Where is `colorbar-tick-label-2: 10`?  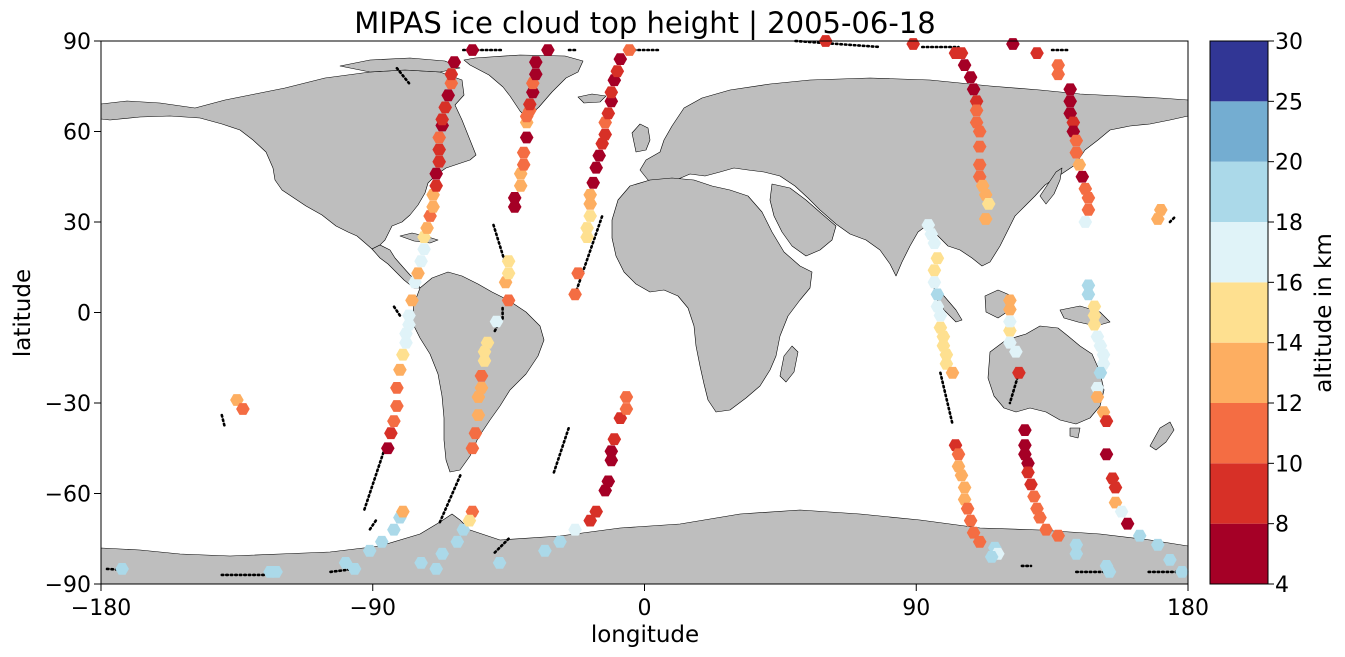 colorbar-tick-label-2: 10 is located at coordinates (1289, 464).